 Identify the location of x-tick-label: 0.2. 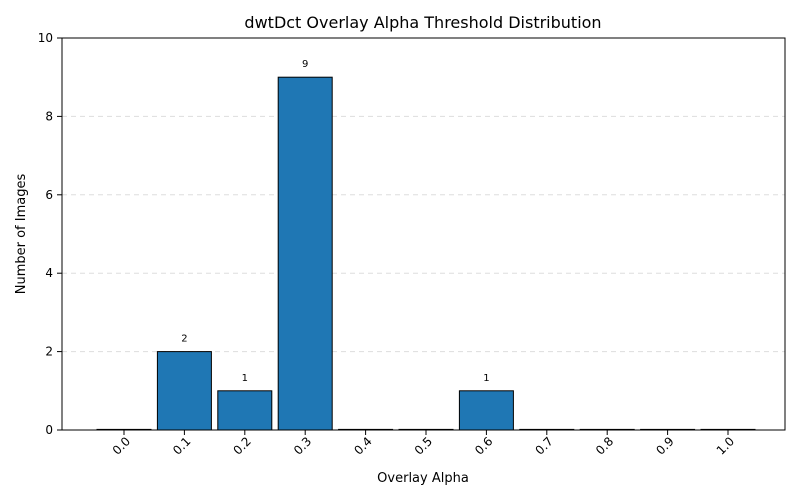
(242, 445).